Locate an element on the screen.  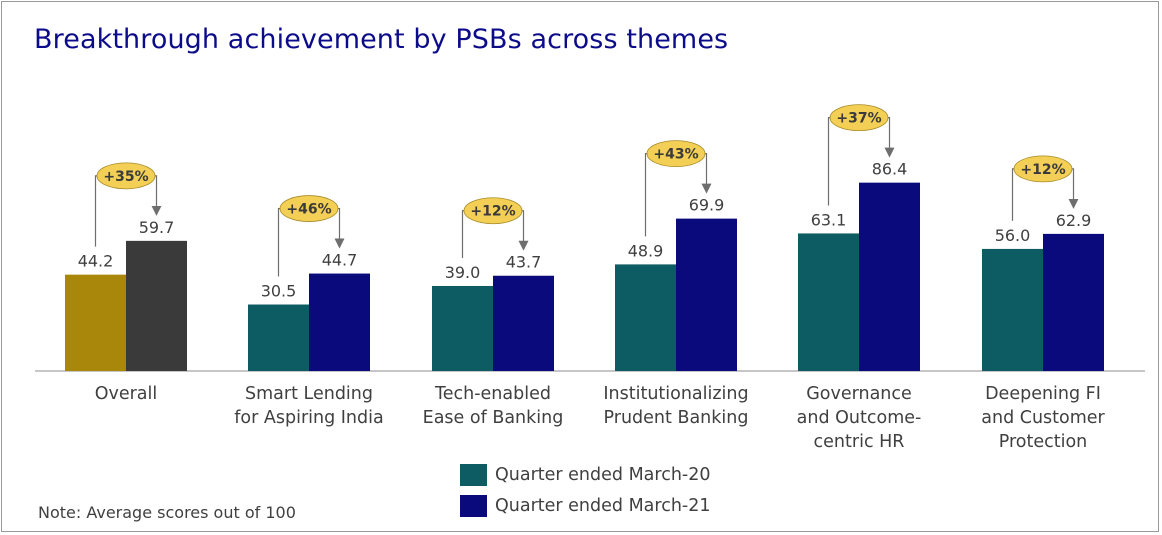
category-label-line: Overall is located at coordinates (126, 394).